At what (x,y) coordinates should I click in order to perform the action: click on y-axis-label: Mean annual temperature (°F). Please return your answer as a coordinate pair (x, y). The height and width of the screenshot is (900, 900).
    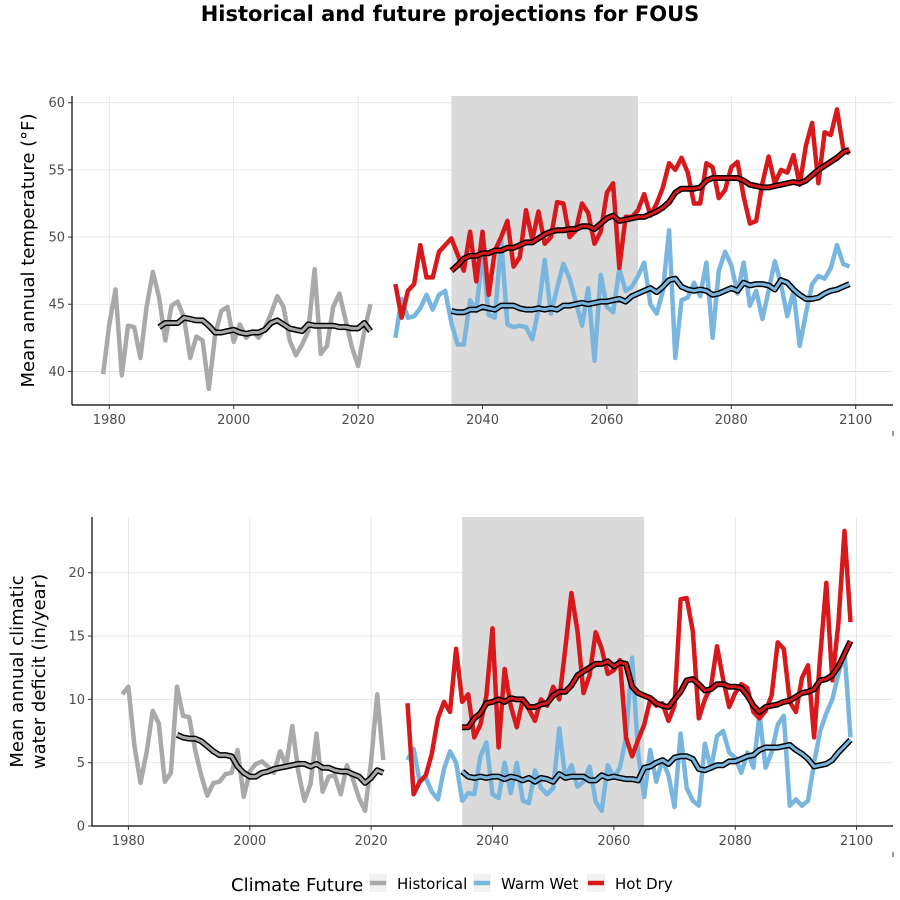
    Looking at the image, I should click on (28, 250).